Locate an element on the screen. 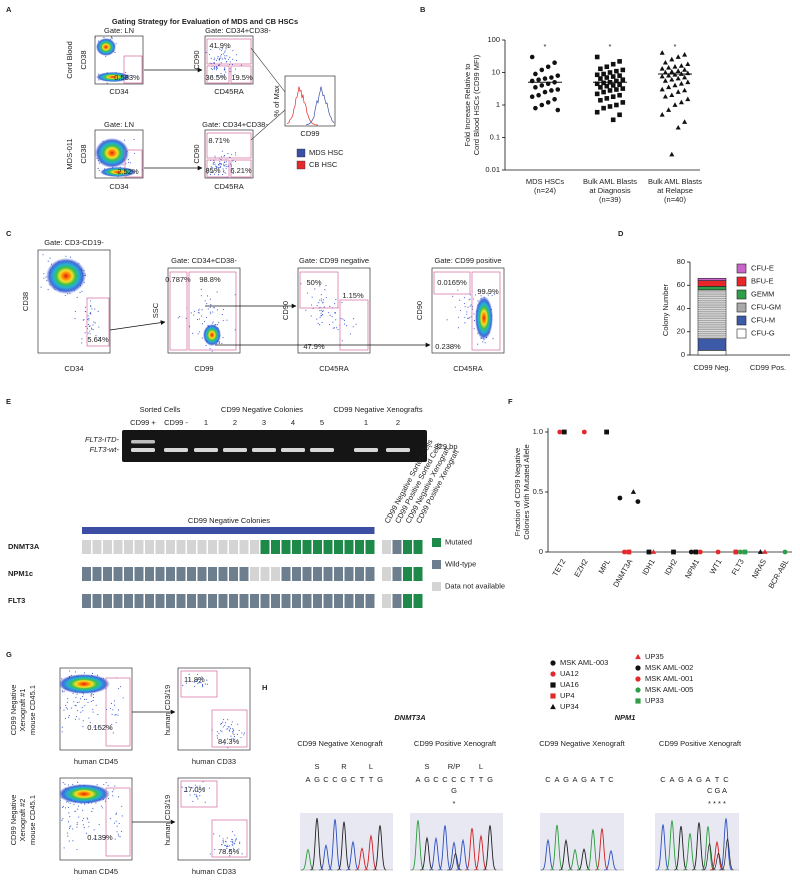 The image size is (800, 893). label: CD90 is located at coordinates (196, 59).